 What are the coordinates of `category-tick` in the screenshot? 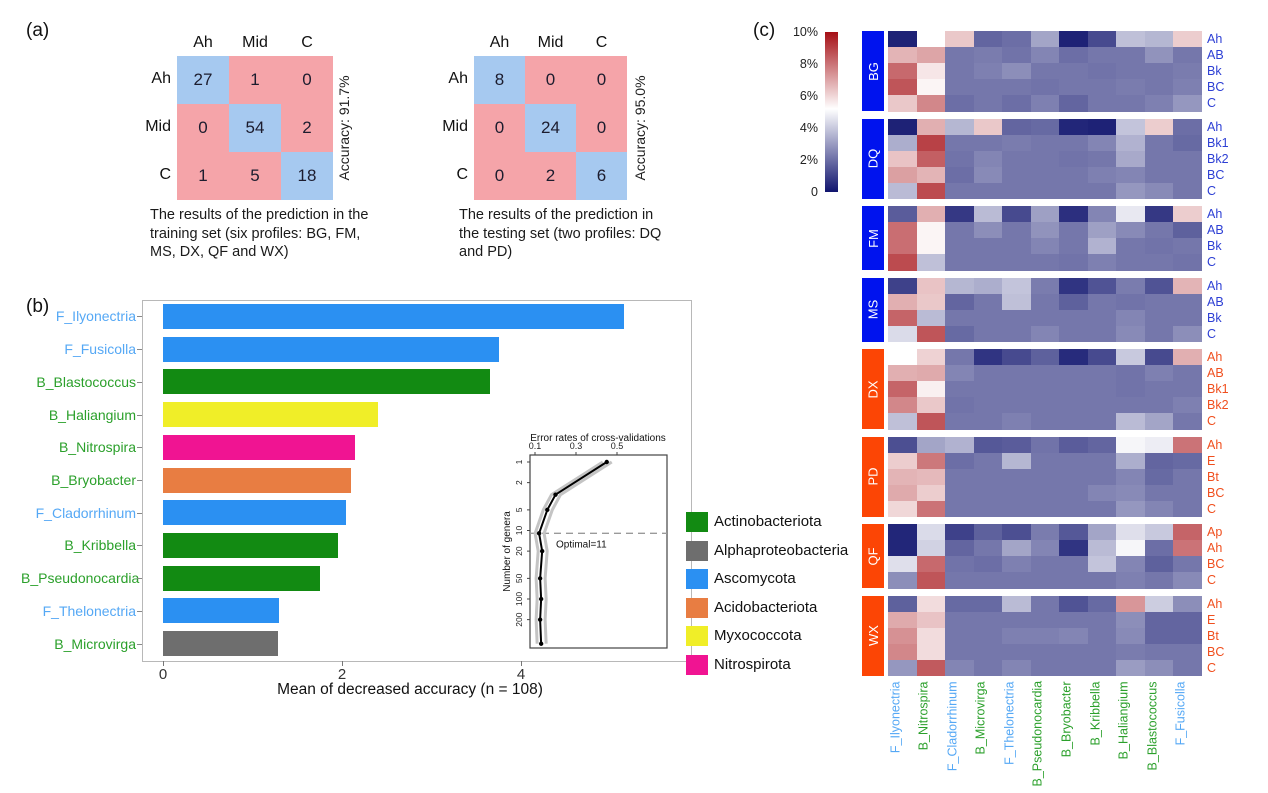 It's located at (139, 480).